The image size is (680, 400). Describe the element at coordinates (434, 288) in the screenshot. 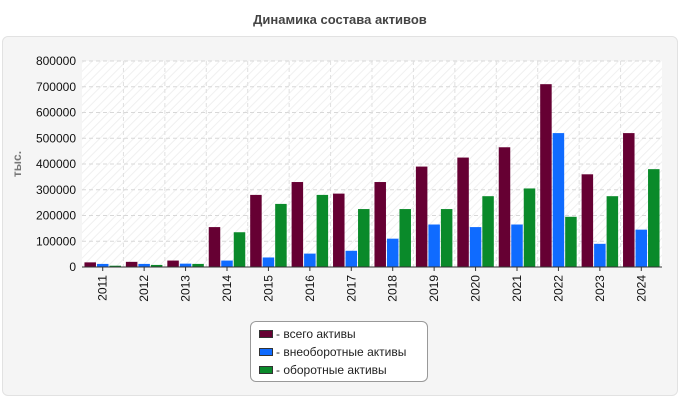

I see `x-tick-label: 2019` at that location.